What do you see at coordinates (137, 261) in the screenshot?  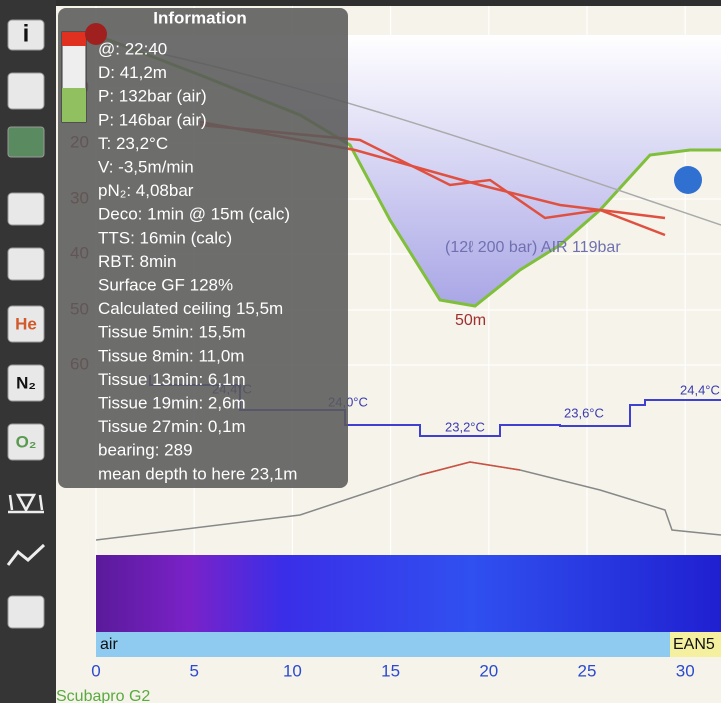 I see `info-line: RBT: 8min` at bounding box center [137, 261].